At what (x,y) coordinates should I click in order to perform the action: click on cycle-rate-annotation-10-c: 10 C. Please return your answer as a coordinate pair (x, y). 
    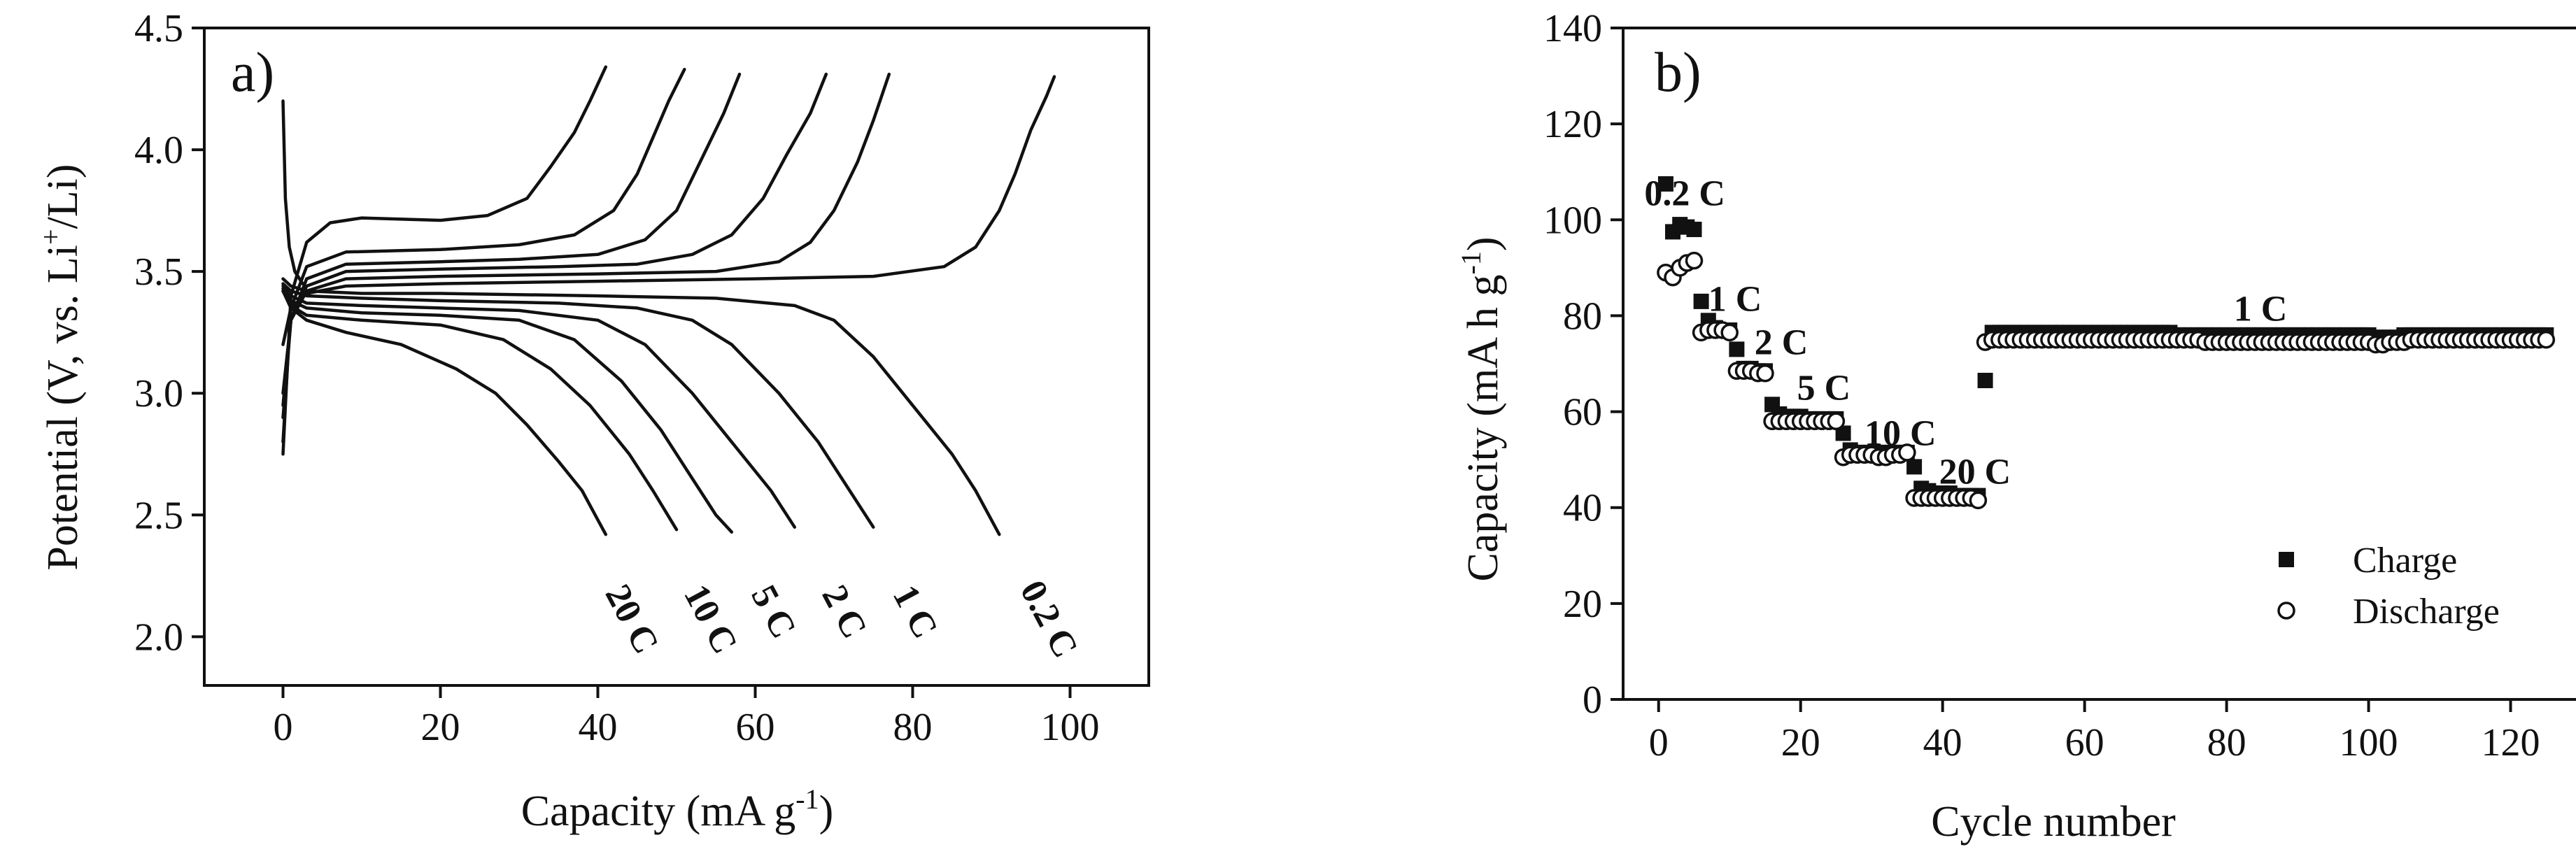
    Looking at the image, I should click on (1900, 434).